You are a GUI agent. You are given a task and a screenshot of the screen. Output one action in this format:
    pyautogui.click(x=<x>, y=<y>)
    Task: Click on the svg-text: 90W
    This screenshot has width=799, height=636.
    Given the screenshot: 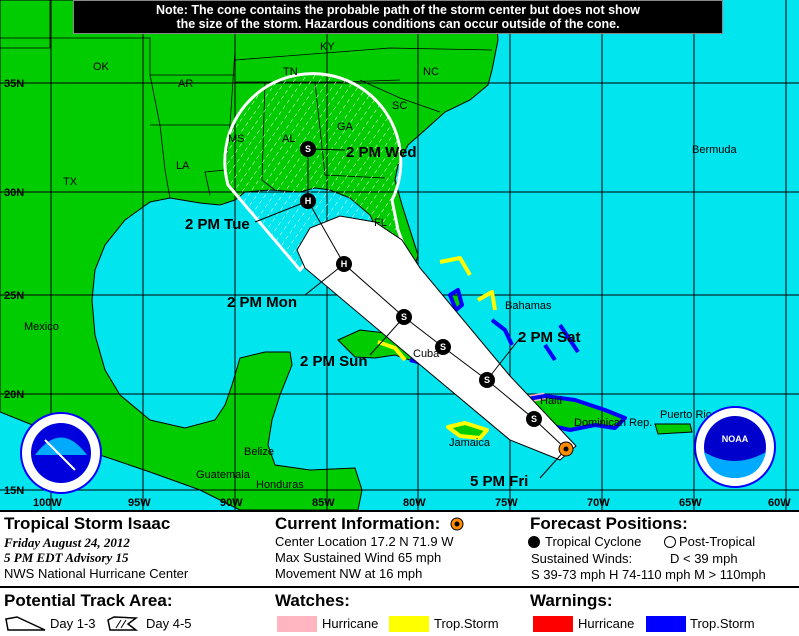 What is the action you would take?
    pyautogui.click(x=231, y=503)
    